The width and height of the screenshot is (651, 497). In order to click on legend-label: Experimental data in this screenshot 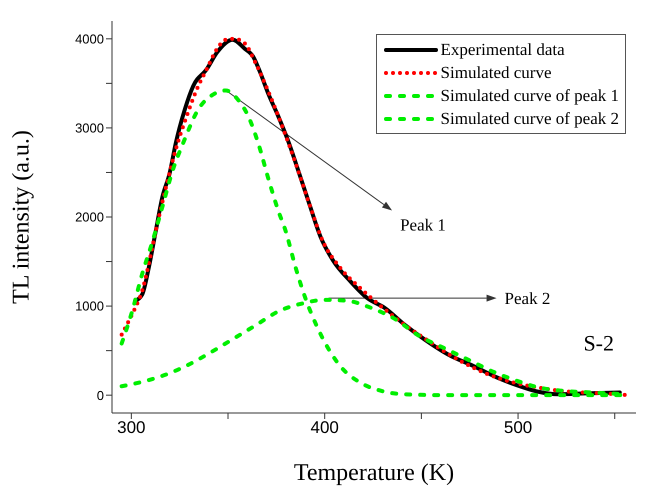, I will do `click(502, 50)`.